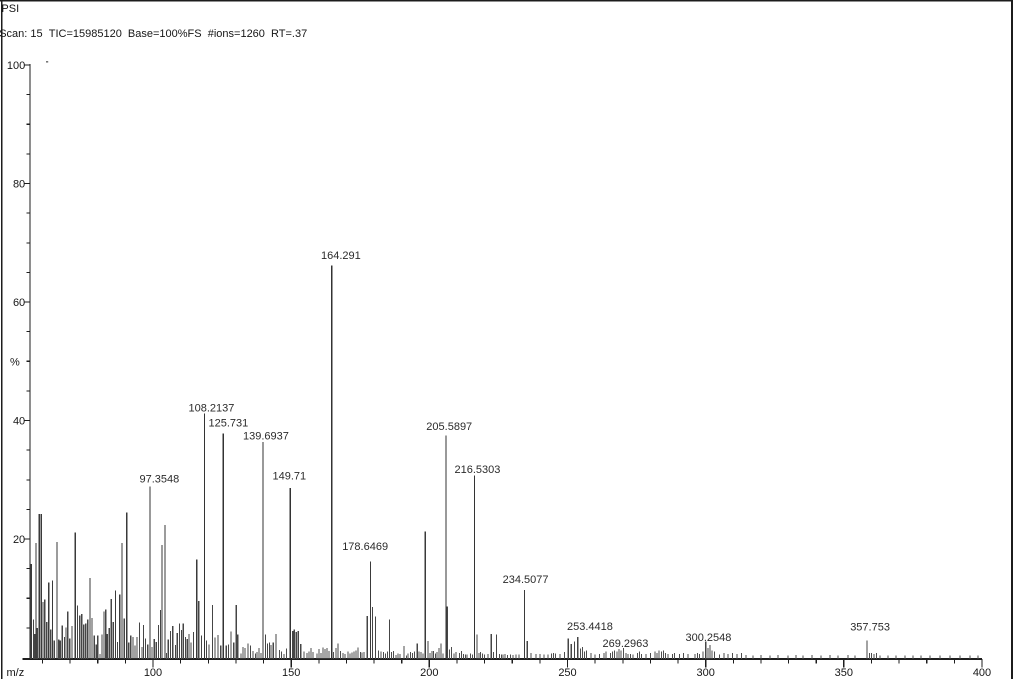 The width and height of the screenshot is (1013, 679). What do you see at coordinates (844, 673) in the screenshot?
I see `svg-text: 350` at bounding box center [844, 673].